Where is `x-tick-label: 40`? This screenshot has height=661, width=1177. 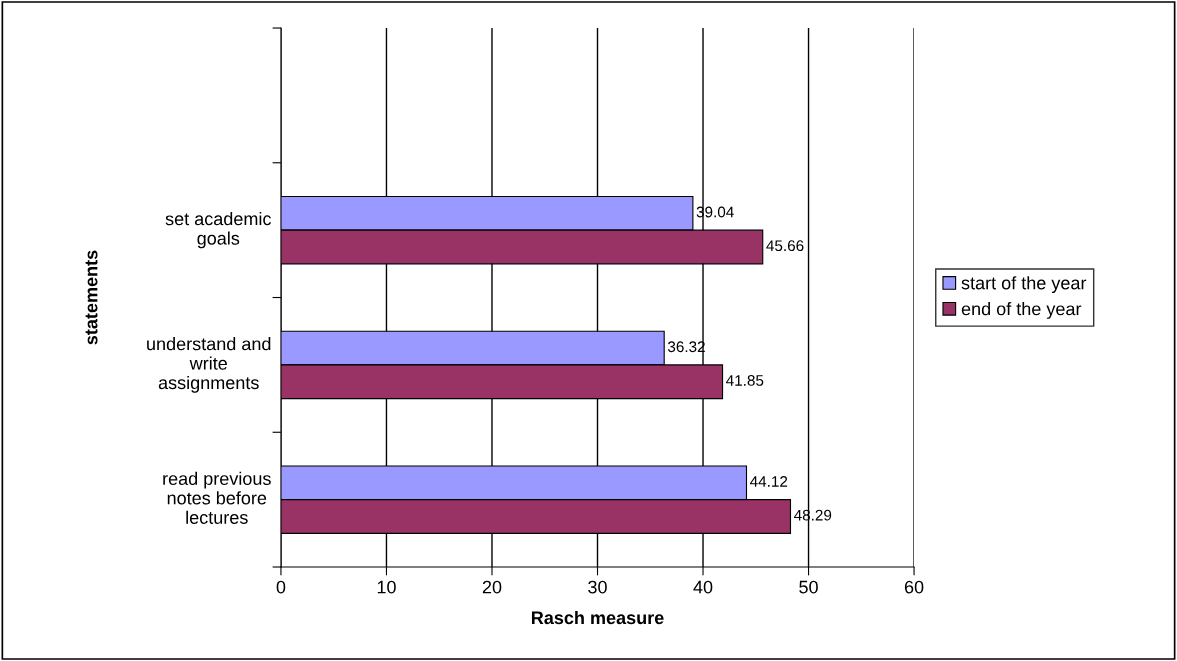
x-tick-label: 40 is located at coordinates (703, 587).